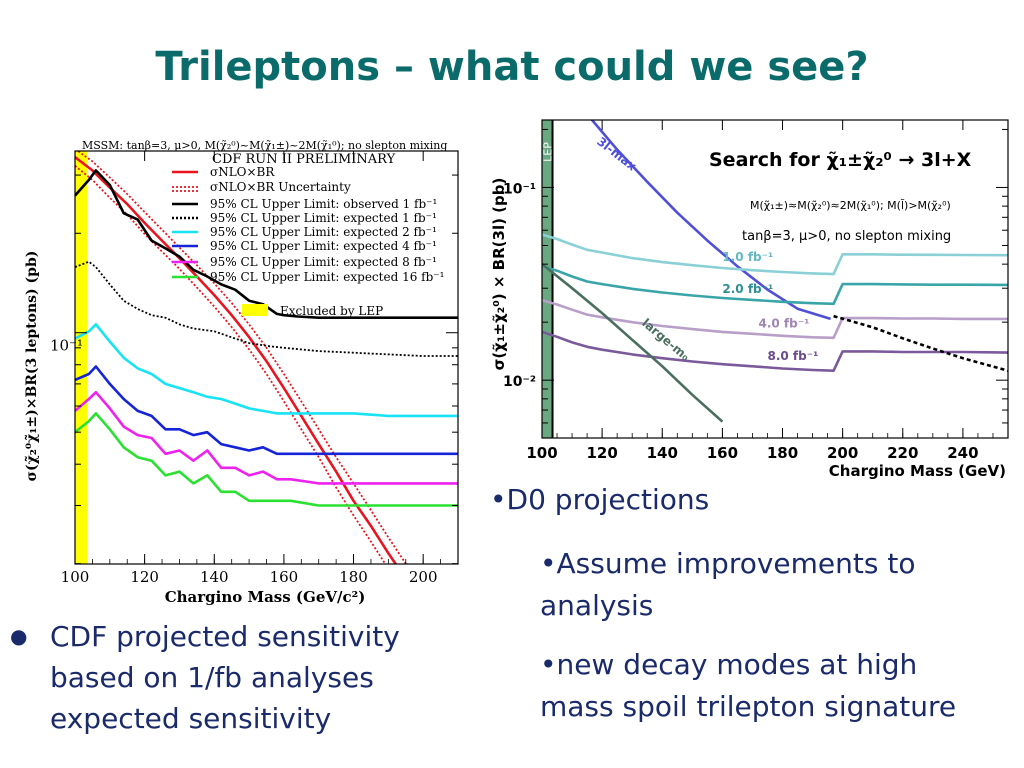 This screenshot has width=1024, height=768. I want to click on d0-annotation-masses: M(χ̃₁±)≈M(χ̃₂⁰)≈2M(χ̃₁⁰); M(l̃)>M(χ̃₂⁰), so click(850, 205).